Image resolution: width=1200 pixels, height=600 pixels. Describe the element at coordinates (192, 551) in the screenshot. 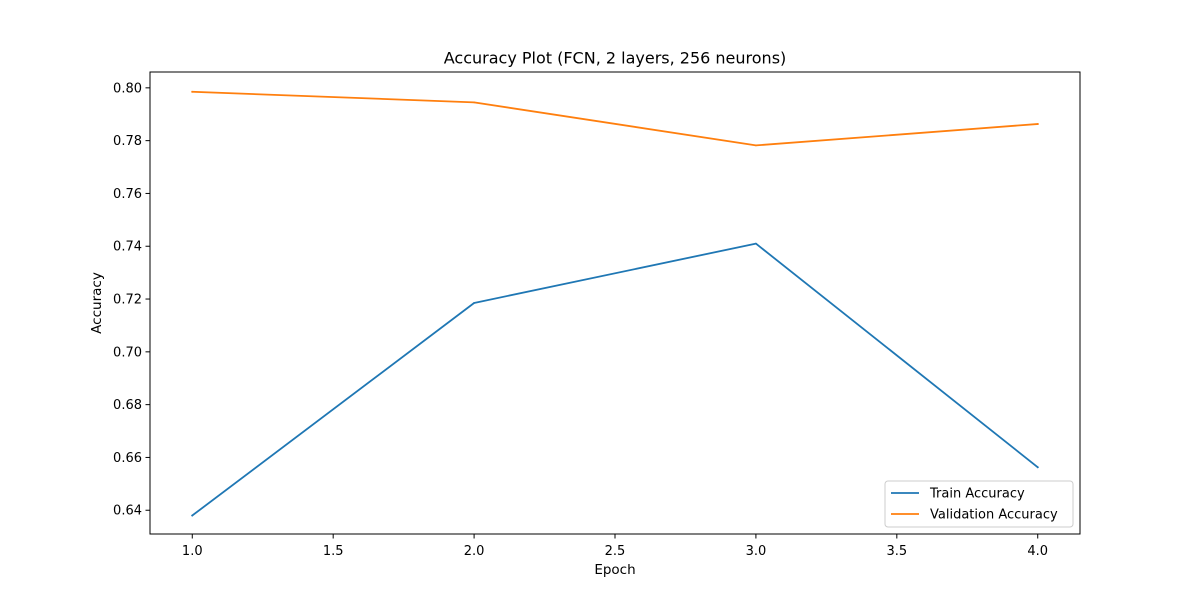

I see `x-tick-label: 1.0` at that location.